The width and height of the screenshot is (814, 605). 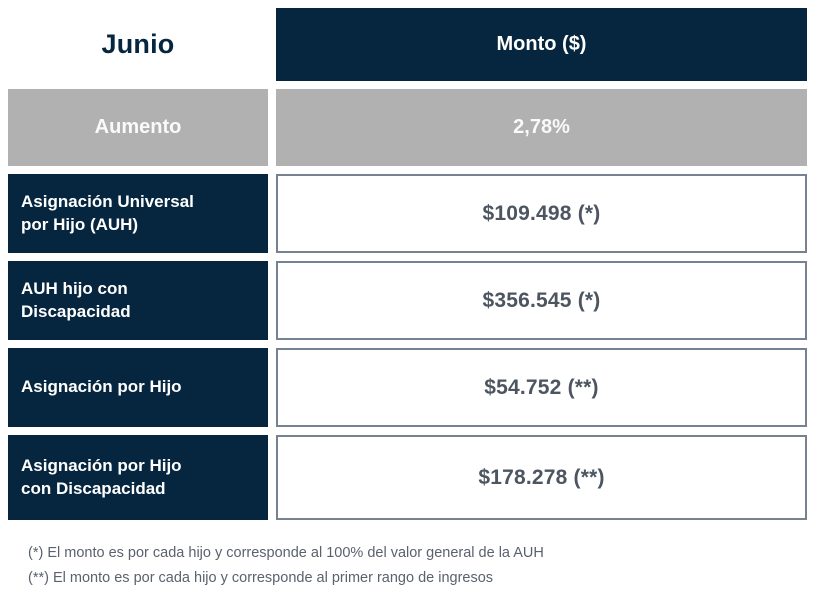 I want to click on benefit-label-auh-discapacidad: AUH hijo con Discapacidad, so click(x=138, y=300).